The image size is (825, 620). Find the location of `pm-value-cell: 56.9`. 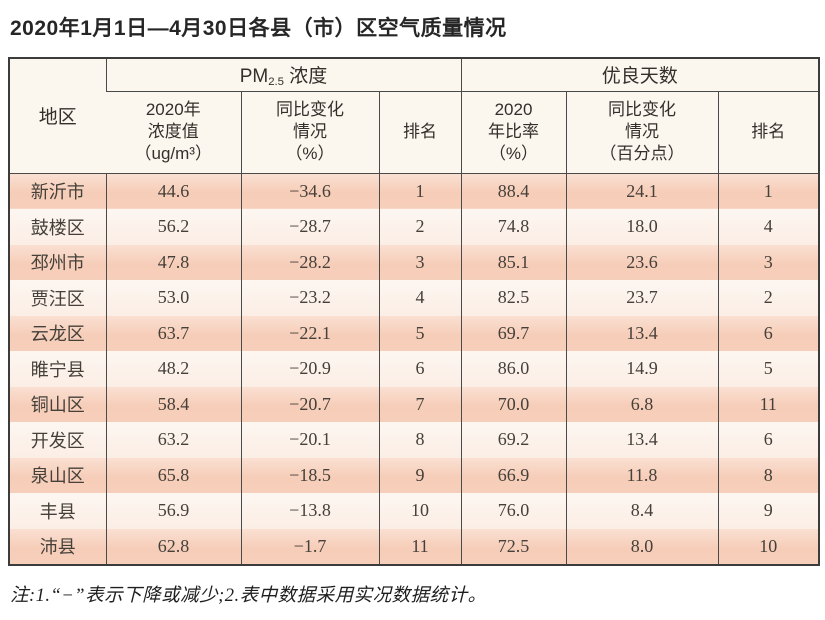

pm-value-cell: 56.9 is located at coordinates (173, 511).